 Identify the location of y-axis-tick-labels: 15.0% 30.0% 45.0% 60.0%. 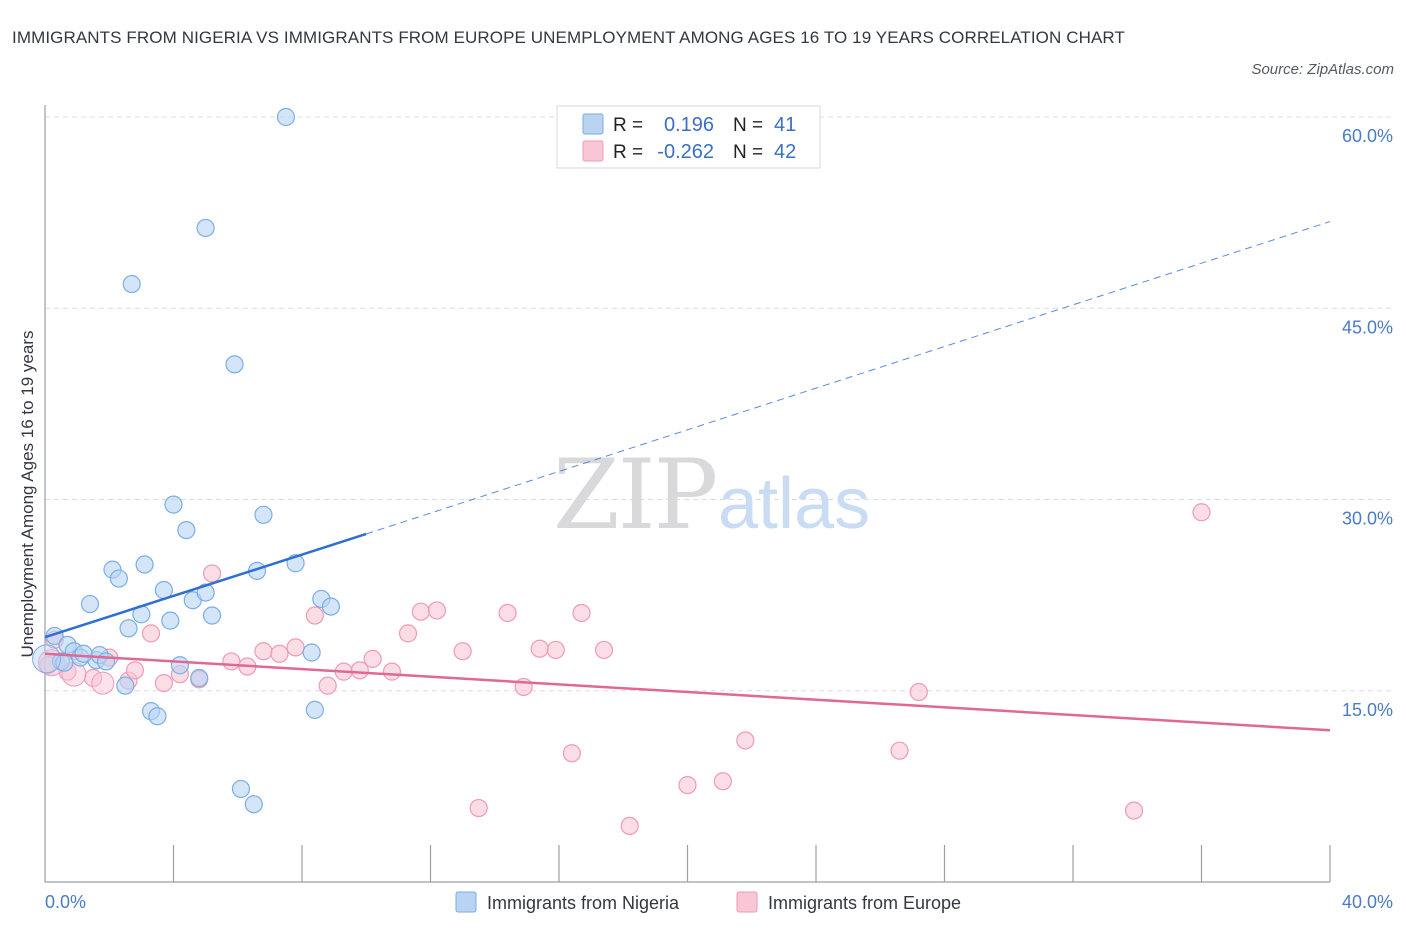
(1367, 423).